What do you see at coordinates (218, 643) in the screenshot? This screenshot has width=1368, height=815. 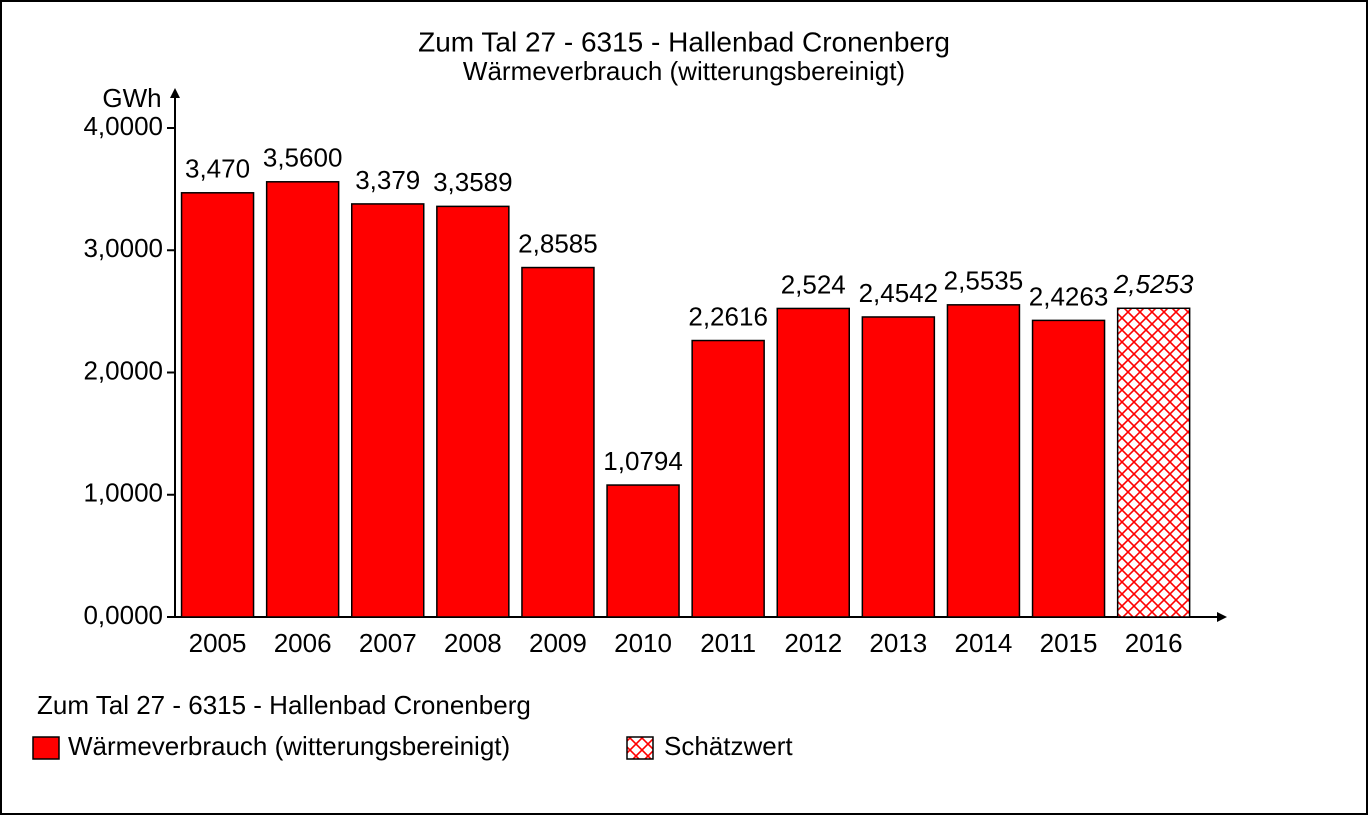 I see `x-tick-label: 2005` at bounding box center [218, 643].